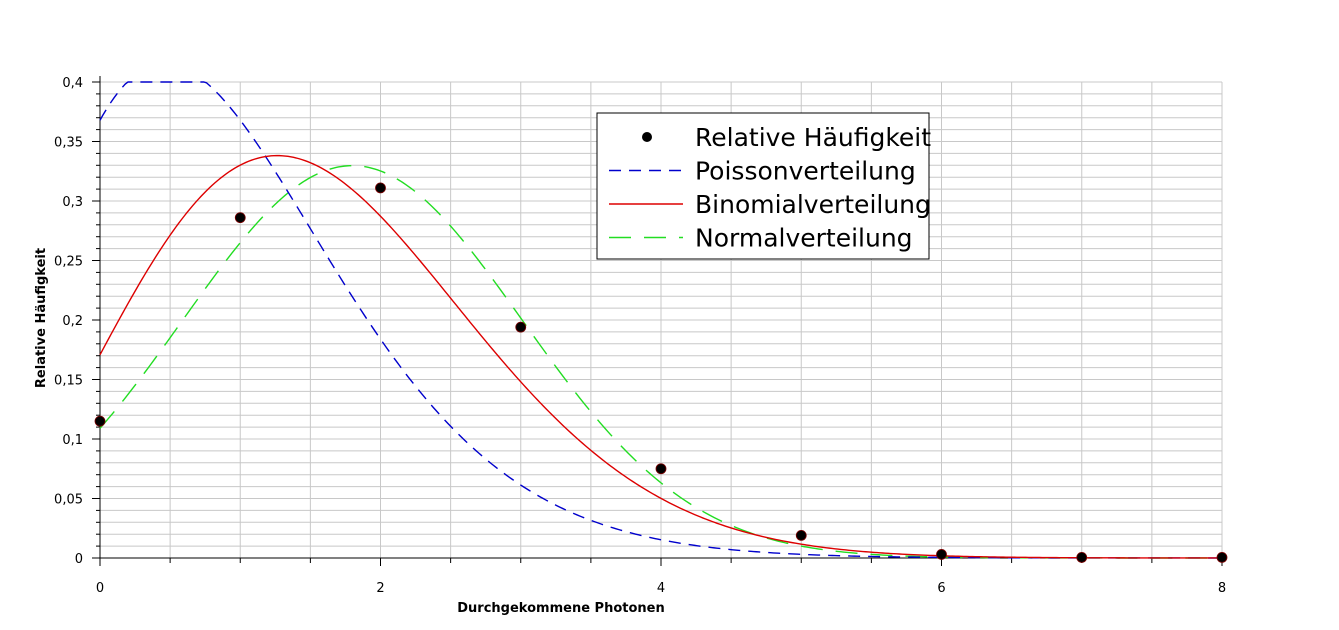 The width and height of the screenshot is (1339, 630). What do you see at coordinates (68, 143) in the screenshot?
I see `y-tick-label: 0,35` at bounding box center [68, 143].